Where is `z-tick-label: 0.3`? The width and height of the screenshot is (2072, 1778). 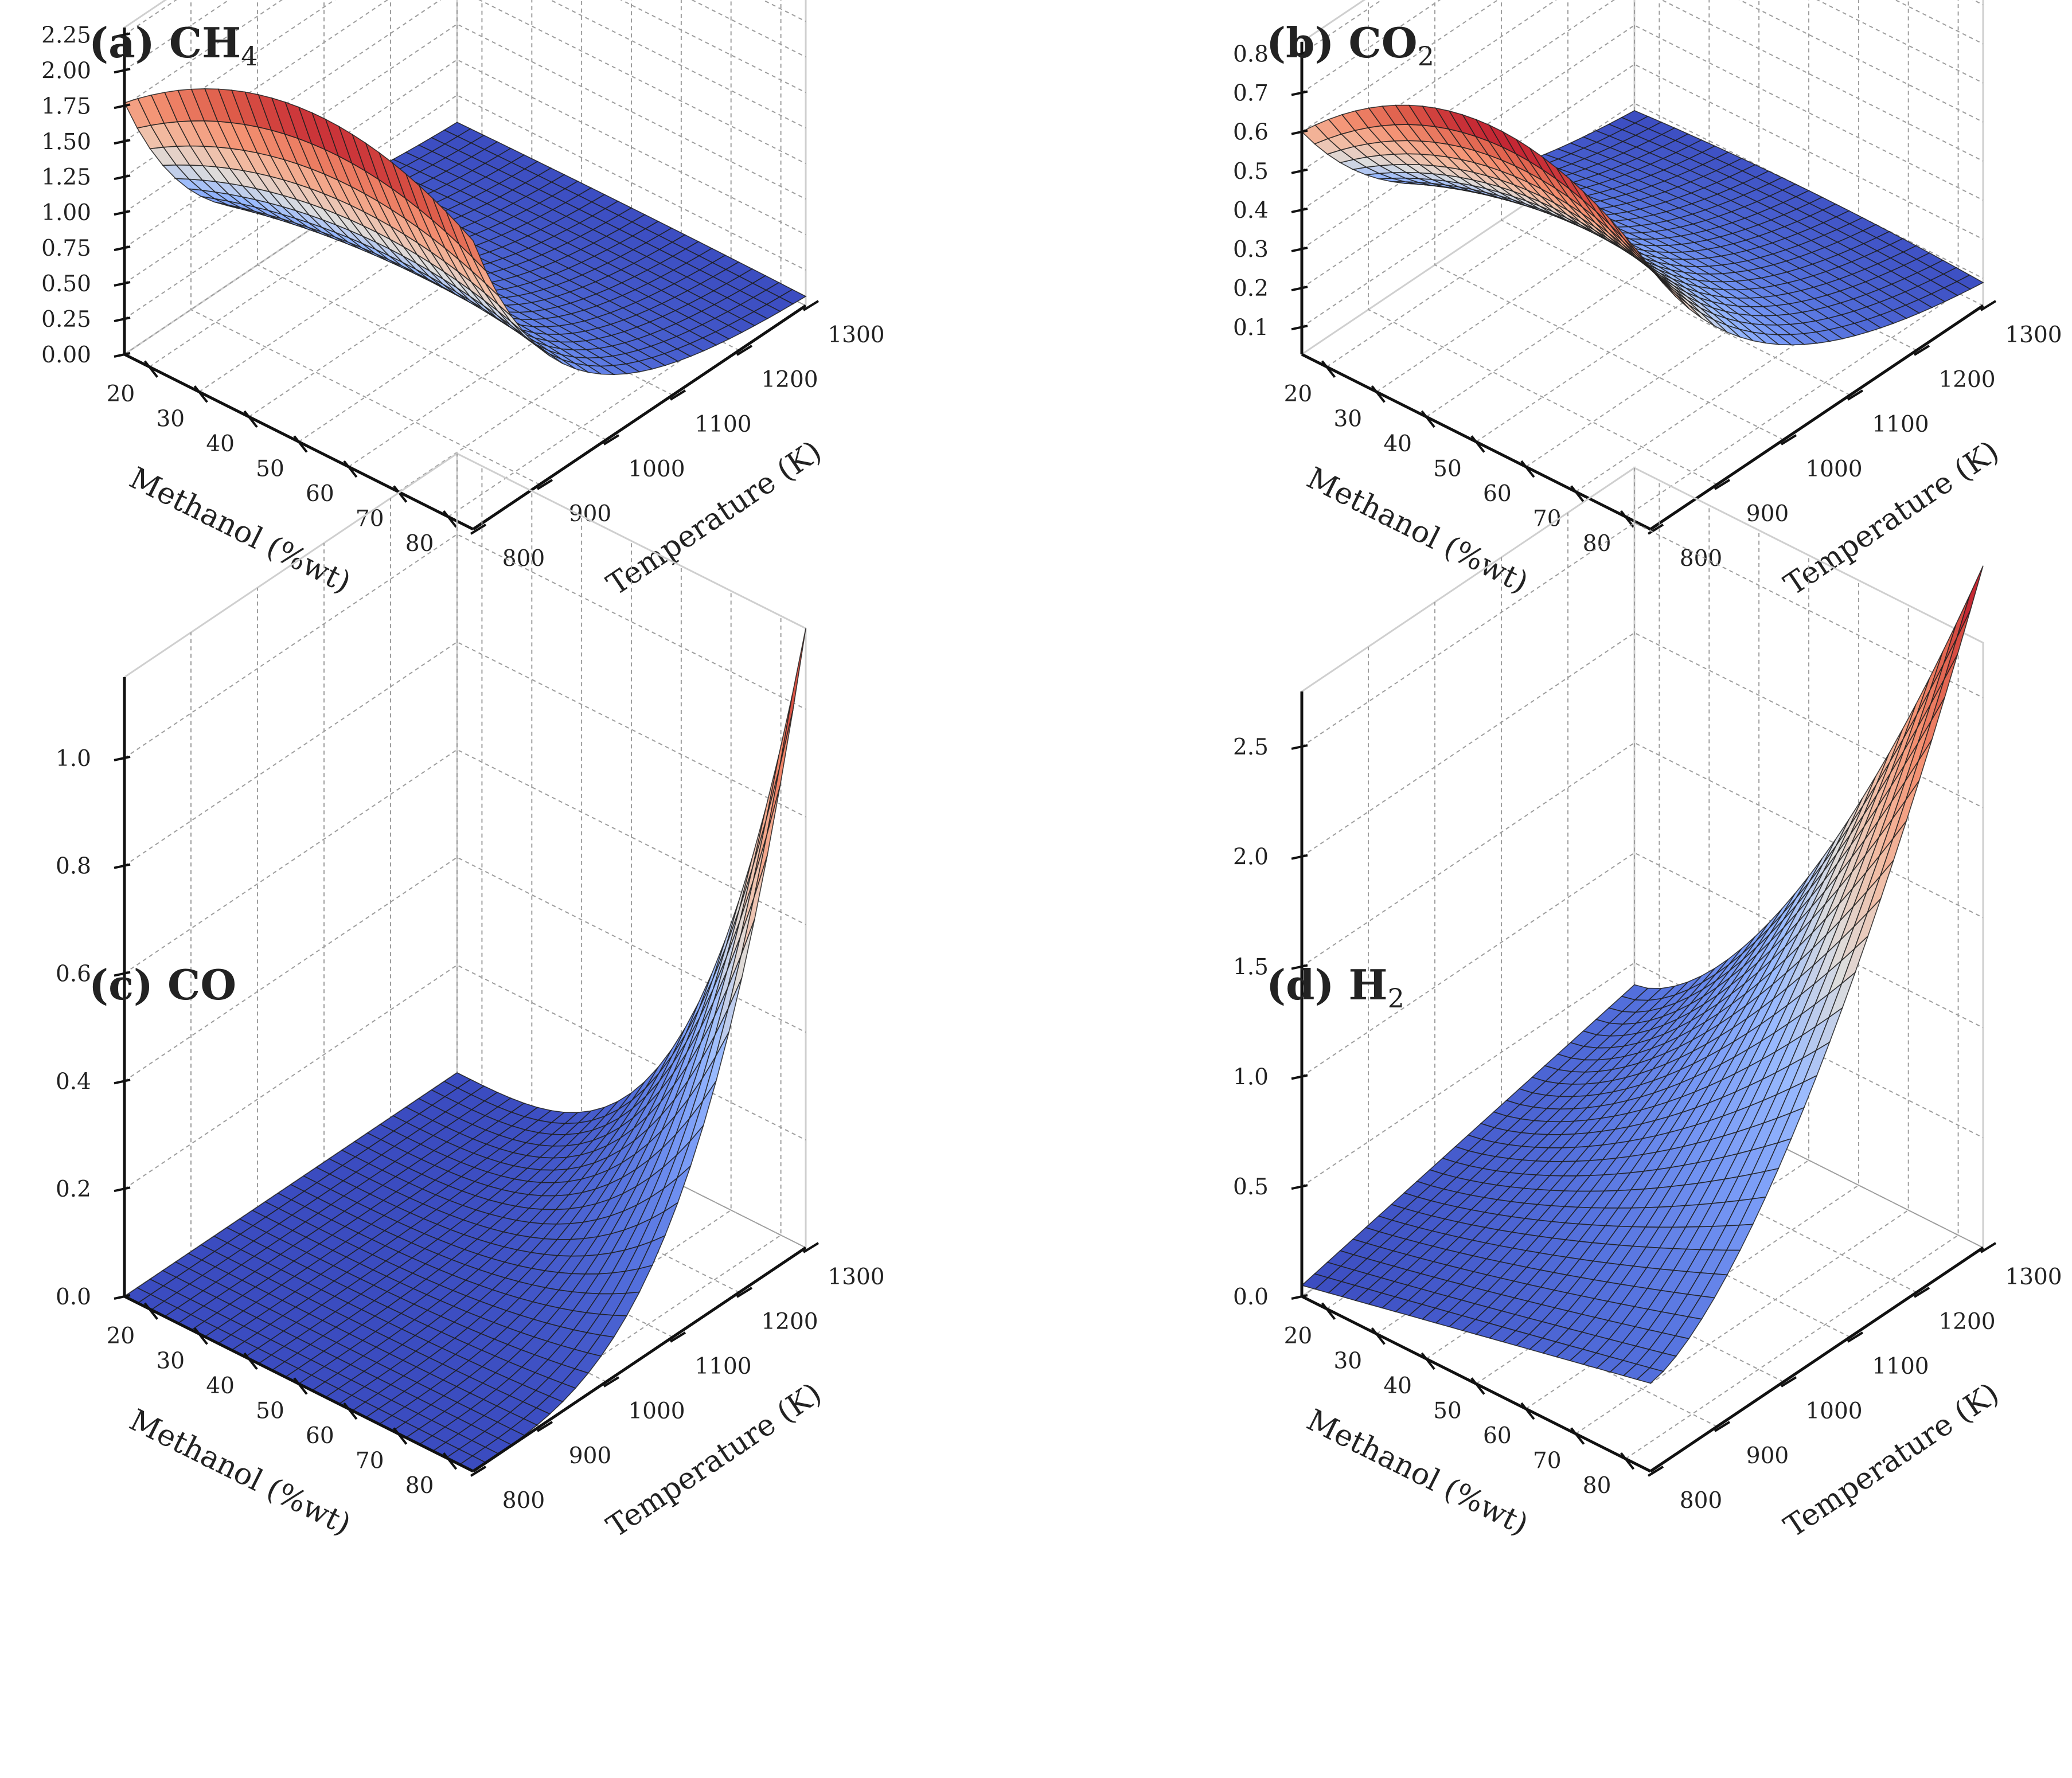 z-tick-label: 0.3 is located at coordinates (1251, 250).